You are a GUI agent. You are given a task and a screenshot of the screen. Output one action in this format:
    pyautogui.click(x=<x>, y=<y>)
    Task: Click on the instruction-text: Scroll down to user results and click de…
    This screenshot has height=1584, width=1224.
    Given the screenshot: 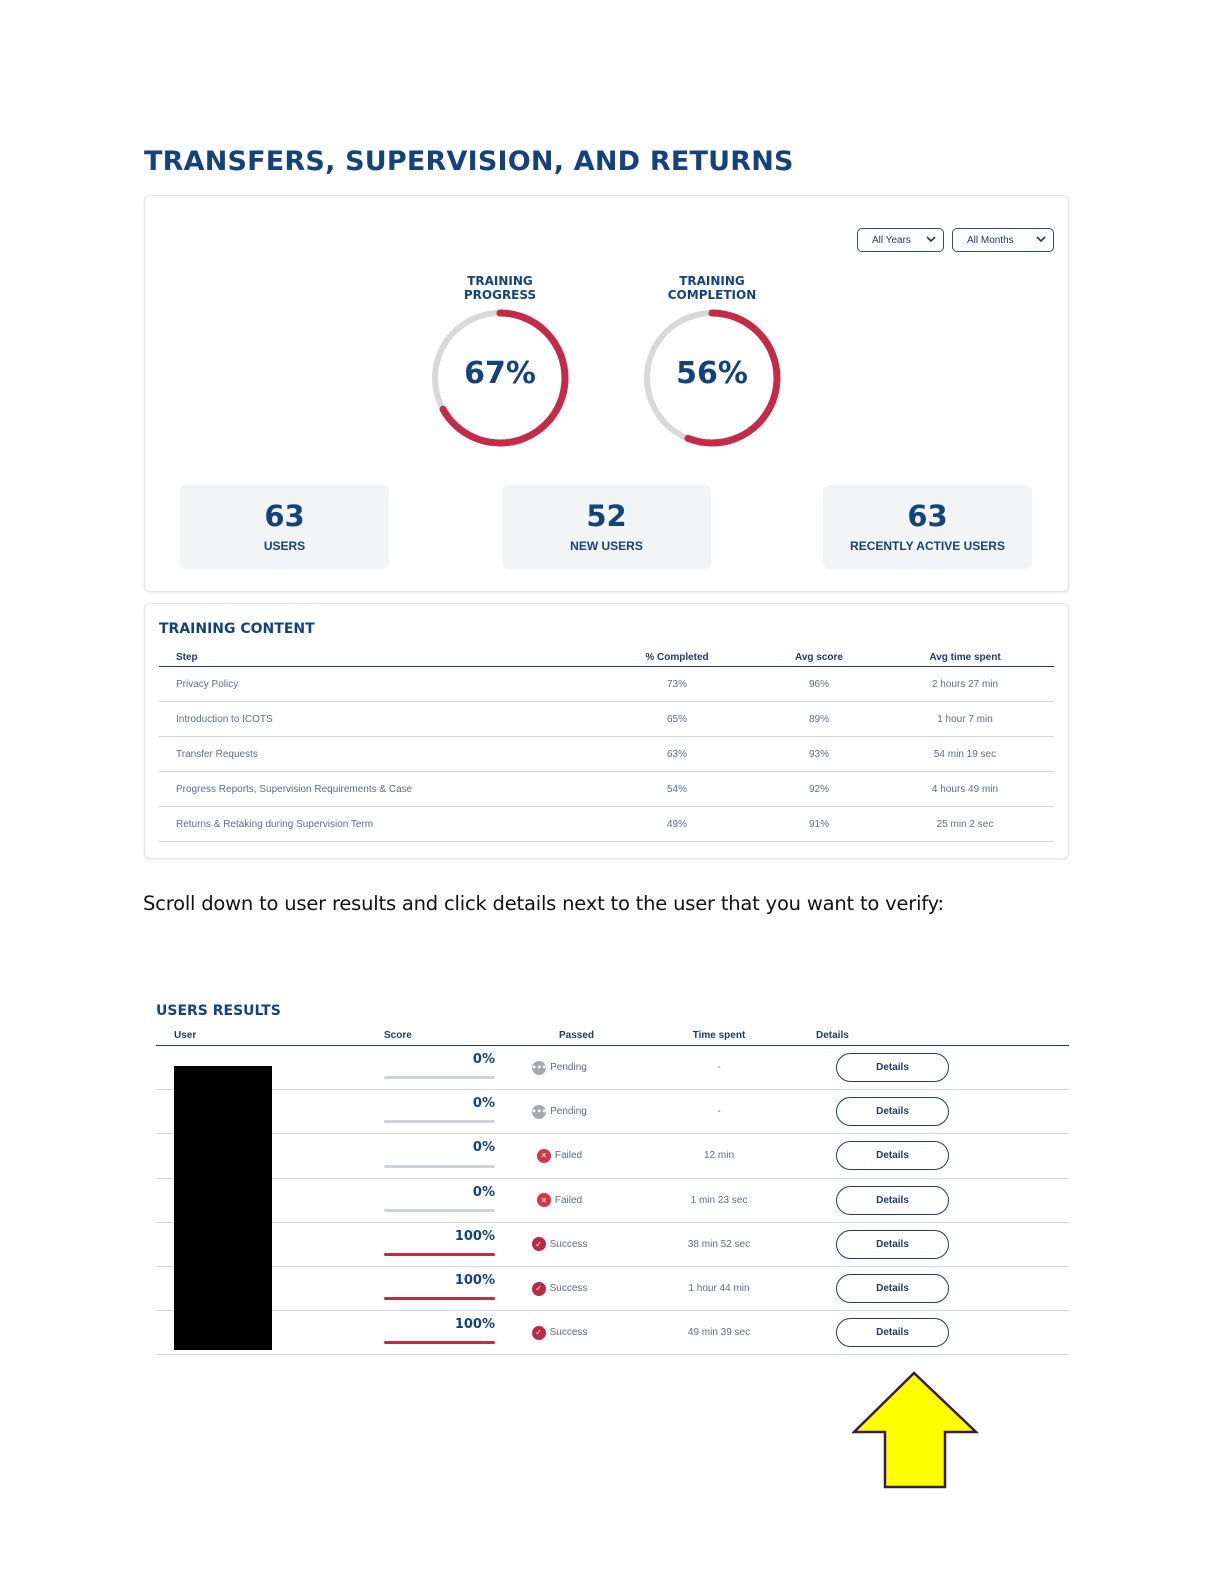 What is the action you would take?
    pyautogui.click(x=543, y=903)
    